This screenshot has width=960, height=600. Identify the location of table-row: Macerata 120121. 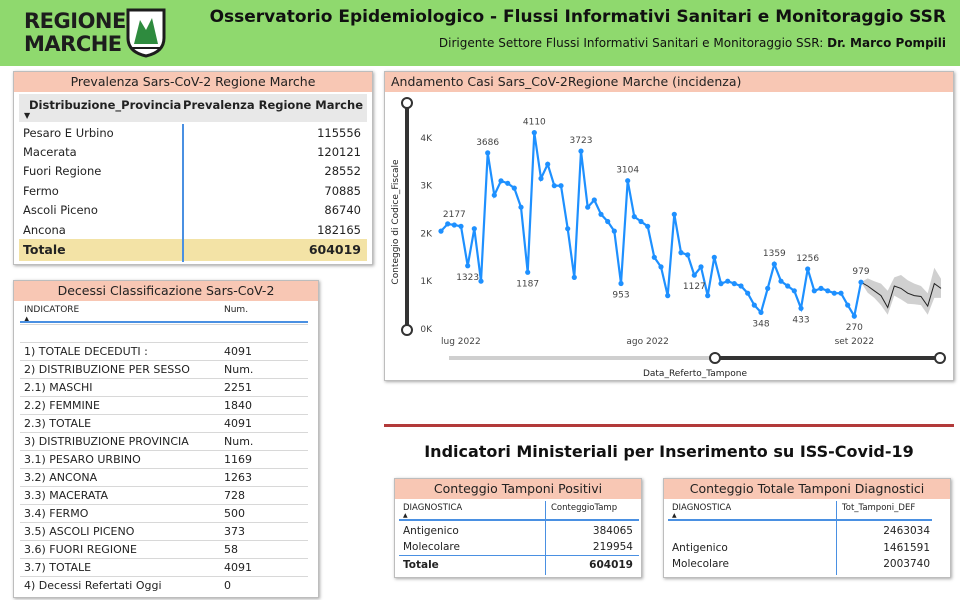
(193, 152).